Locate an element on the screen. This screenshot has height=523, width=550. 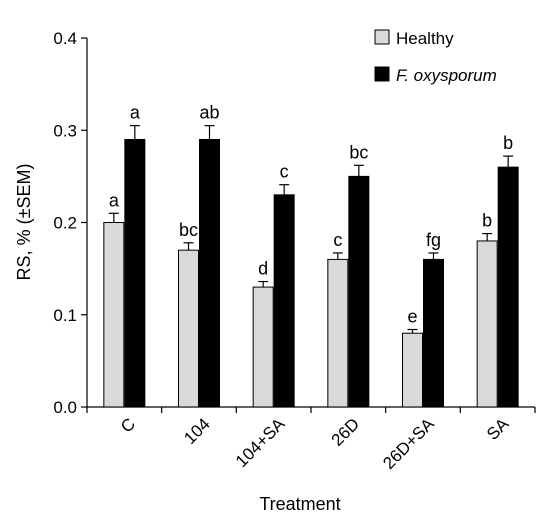
legend: Healthy F. oxysporum is located at coordinates (435, 57).